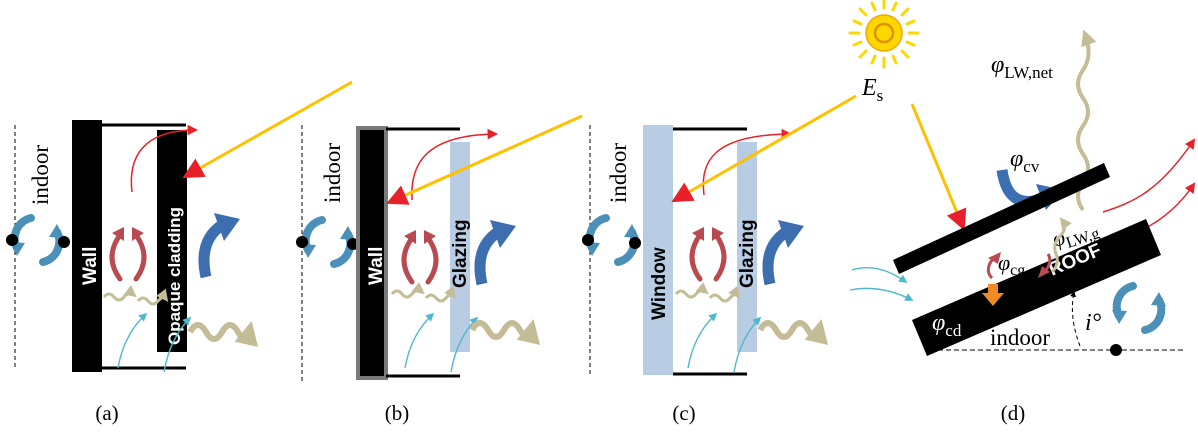 This screenshot has width=1198, height=434. What do you see at coordinates (1093, 323) in the screenshot?
I see `tilt-angle-label: i°` at bounding box center [1093, 323].